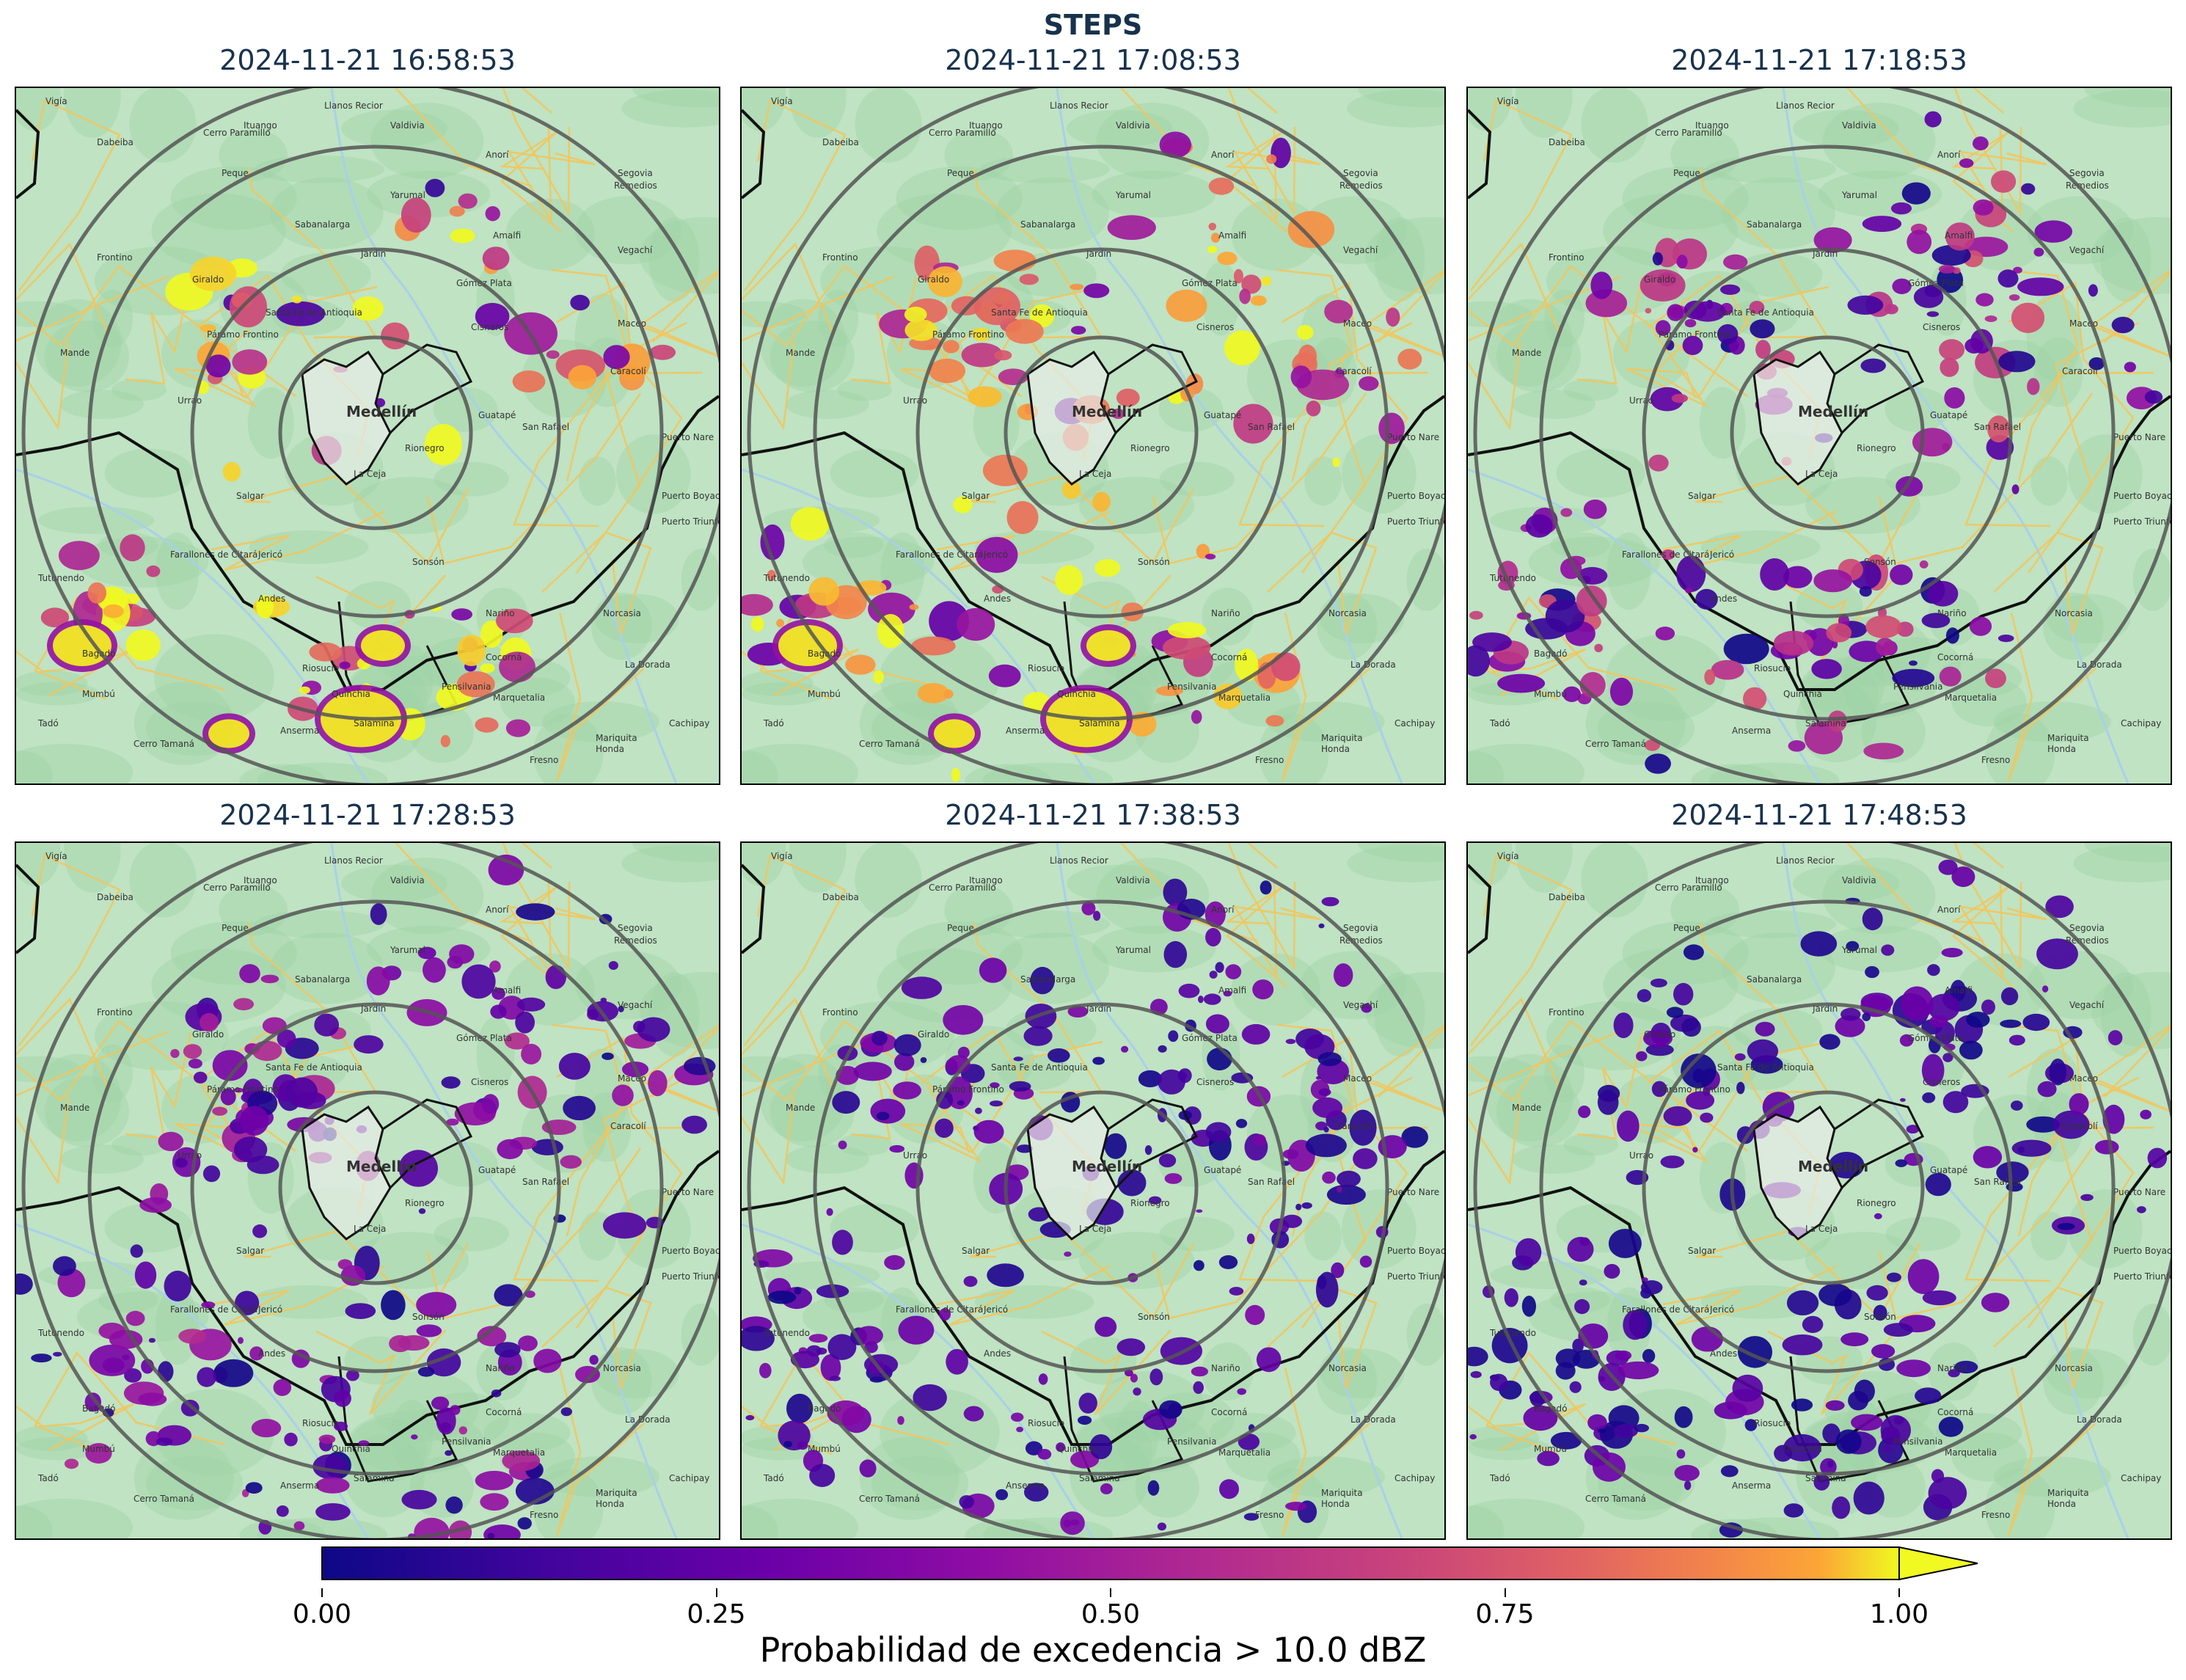 Image resolution: width=2186 pixels, height=1680 pixels. What do you see at coordinates (504, 657) in the screenshot?
I see `place-label: Cocorná` at bounding box center [504, 657].